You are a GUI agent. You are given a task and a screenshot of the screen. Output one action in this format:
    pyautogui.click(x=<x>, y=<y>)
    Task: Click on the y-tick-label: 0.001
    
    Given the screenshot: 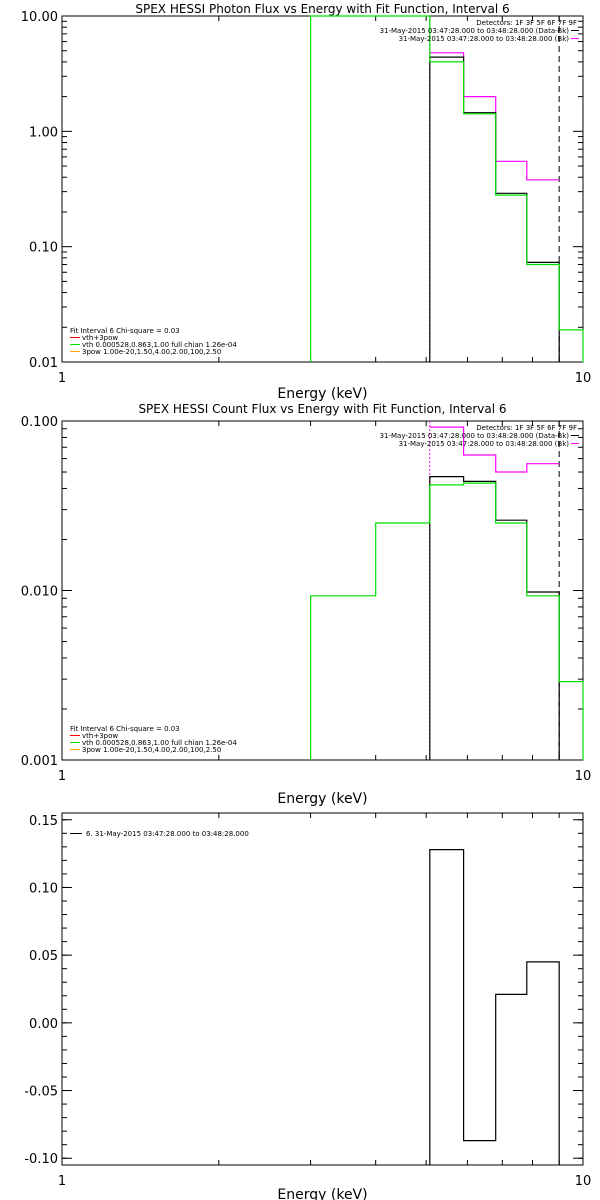 What is the action you would take?
    pyautogui.click(x=39, y=761)
    